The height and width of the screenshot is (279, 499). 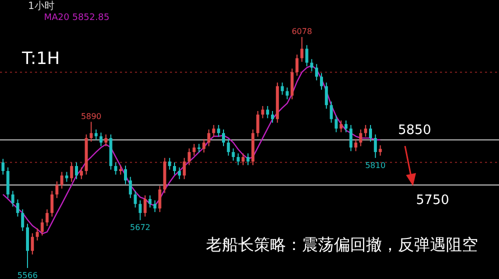 What do you see at coordinates (91, 116) in the screenshot?
I see `annotation: 5890` at bounding box center [91, 116].